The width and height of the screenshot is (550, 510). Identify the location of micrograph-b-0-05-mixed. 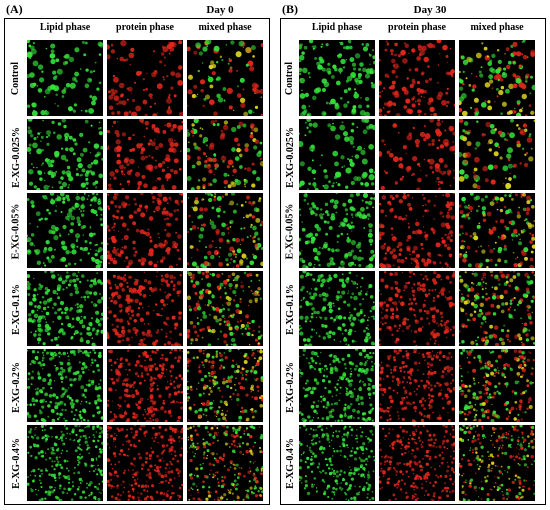
(497, 230).